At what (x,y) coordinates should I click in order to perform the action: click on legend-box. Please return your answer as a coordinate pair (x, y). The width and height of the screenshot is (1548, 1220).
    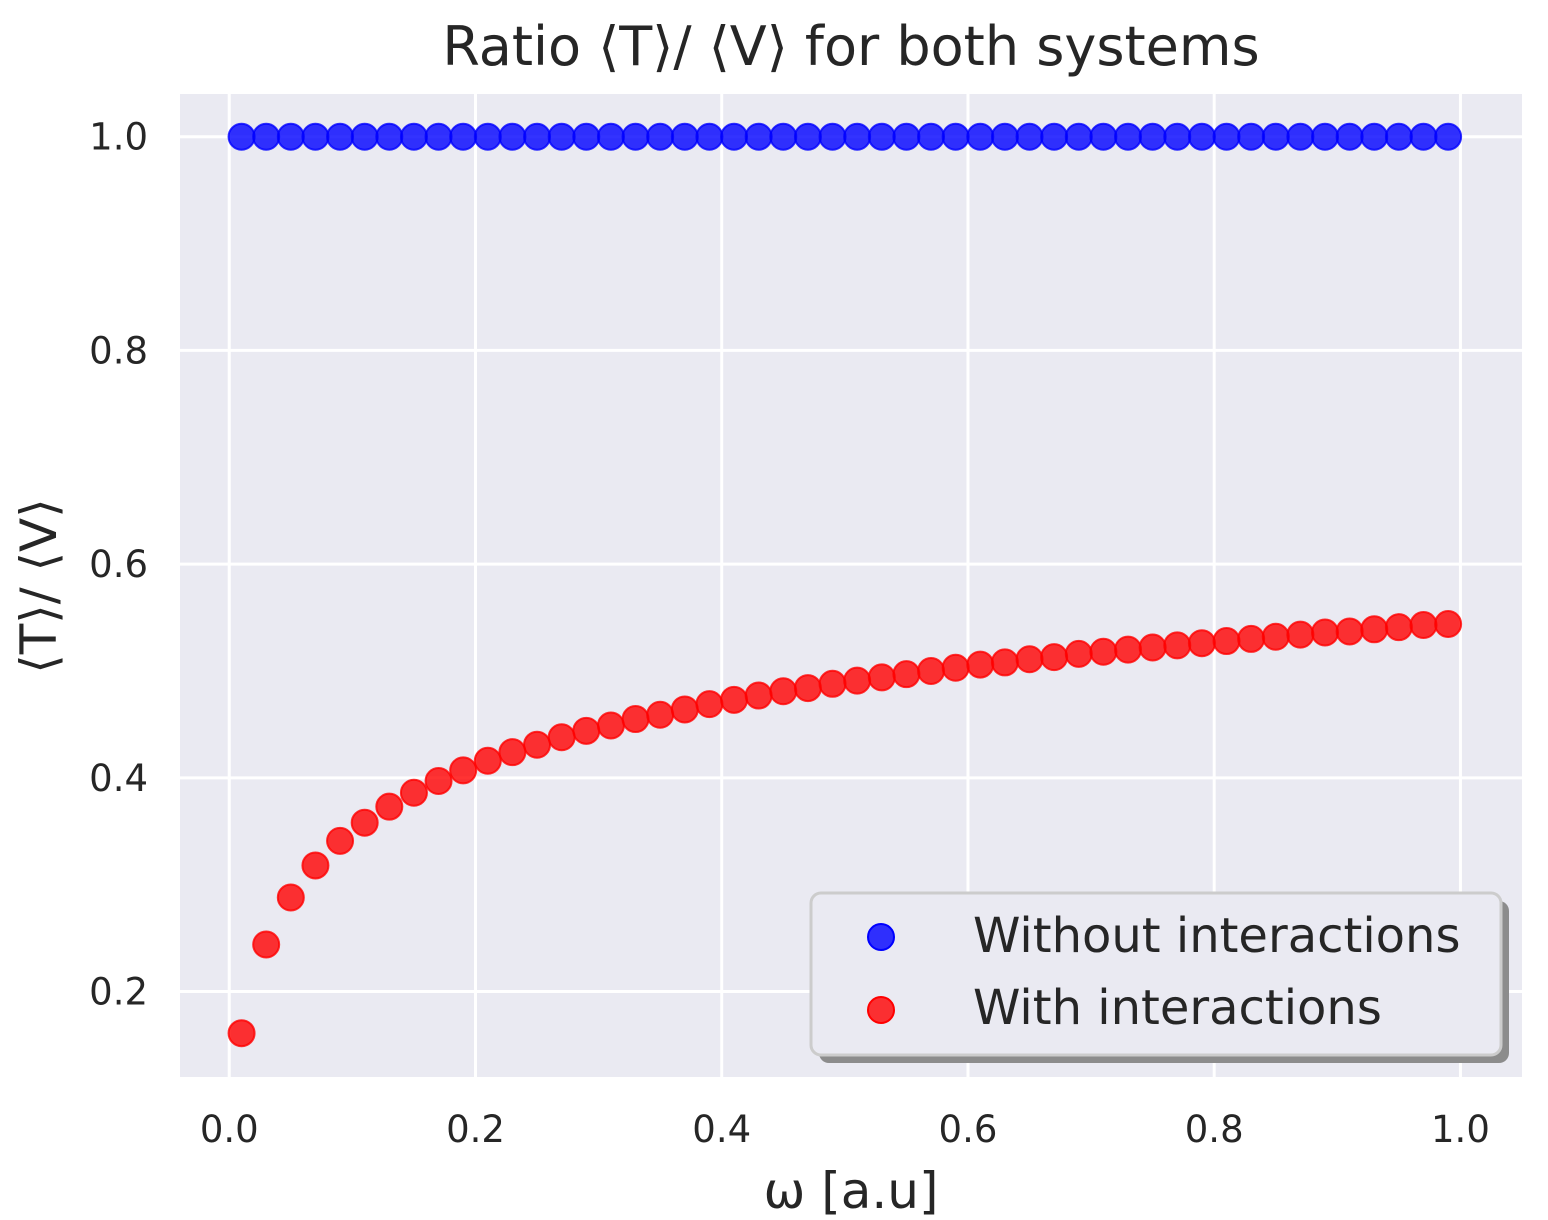
    Looking at the image, I should click on (1156, 974).